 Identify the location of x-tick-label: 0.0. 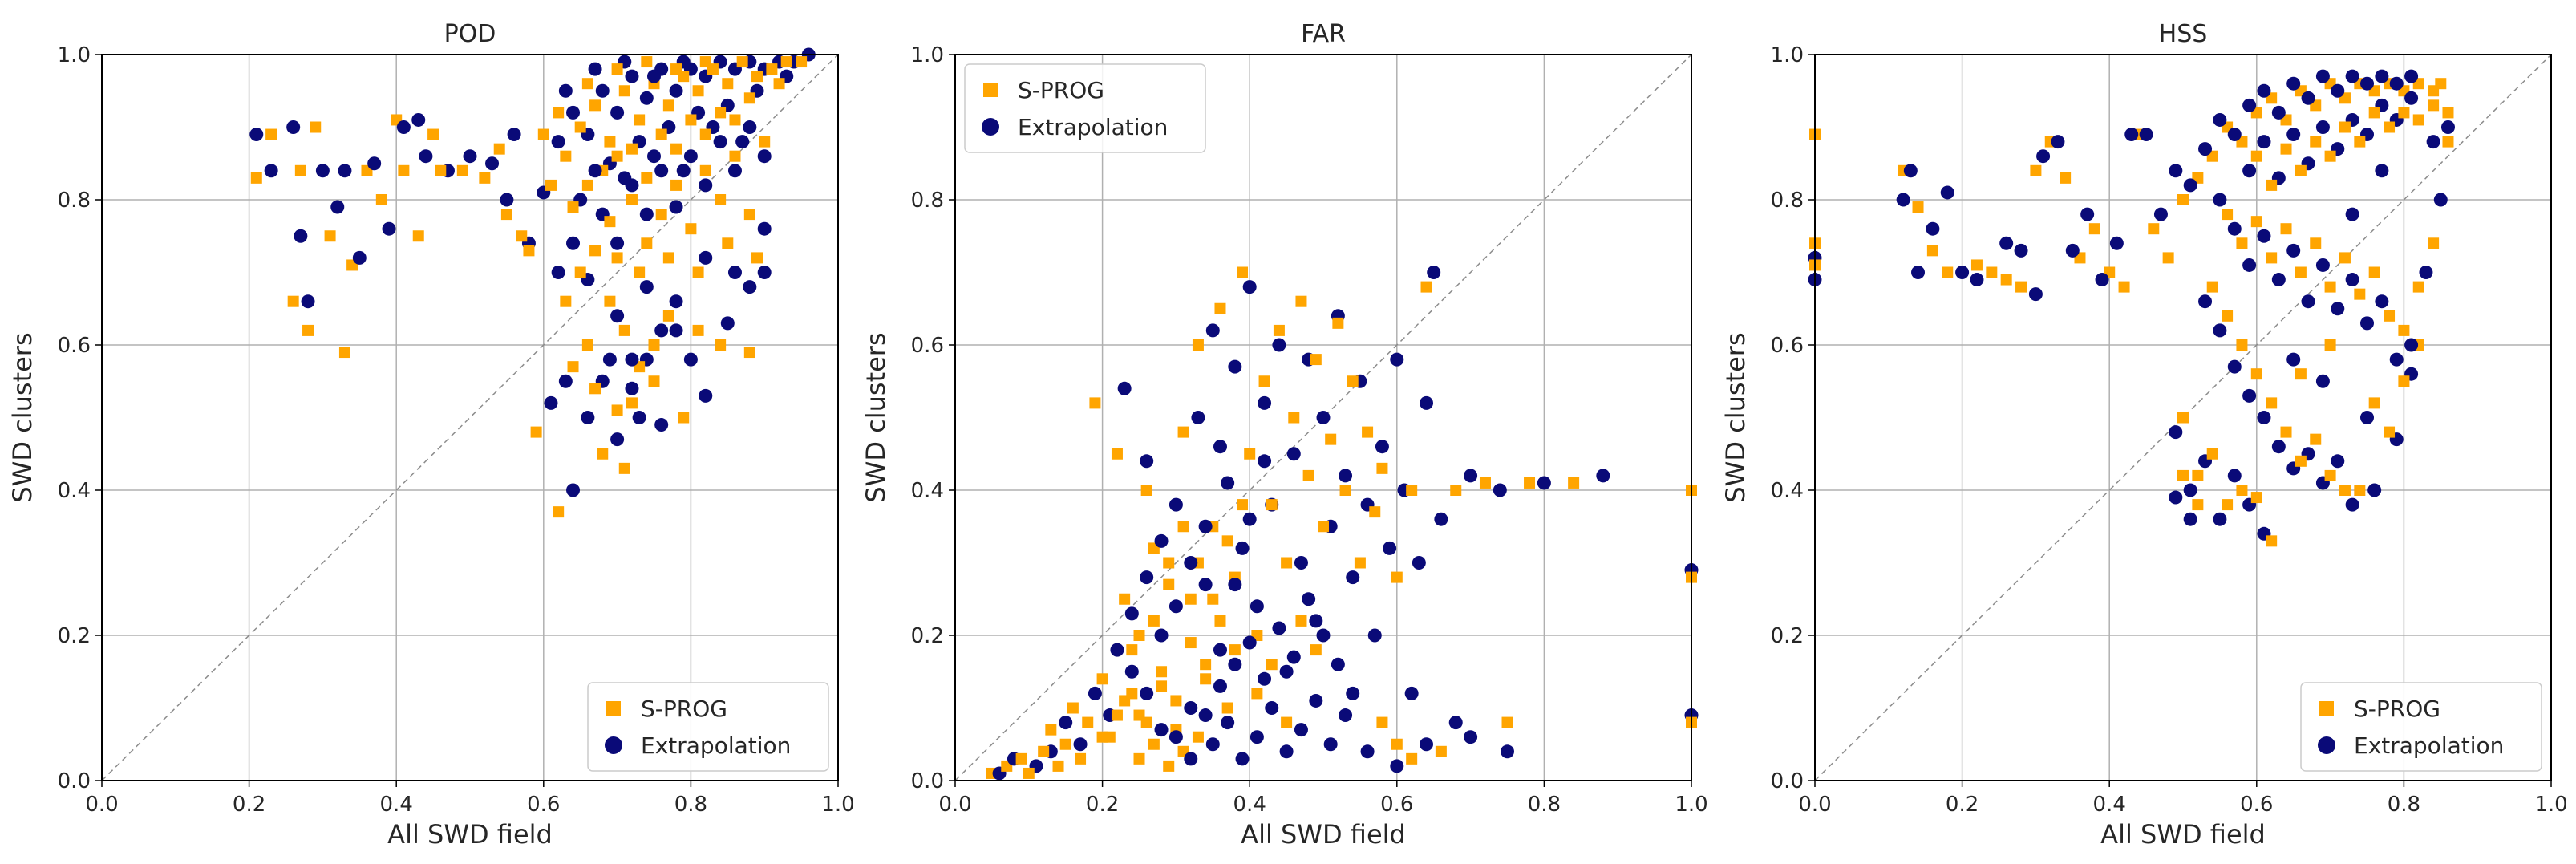
(1815, 805).